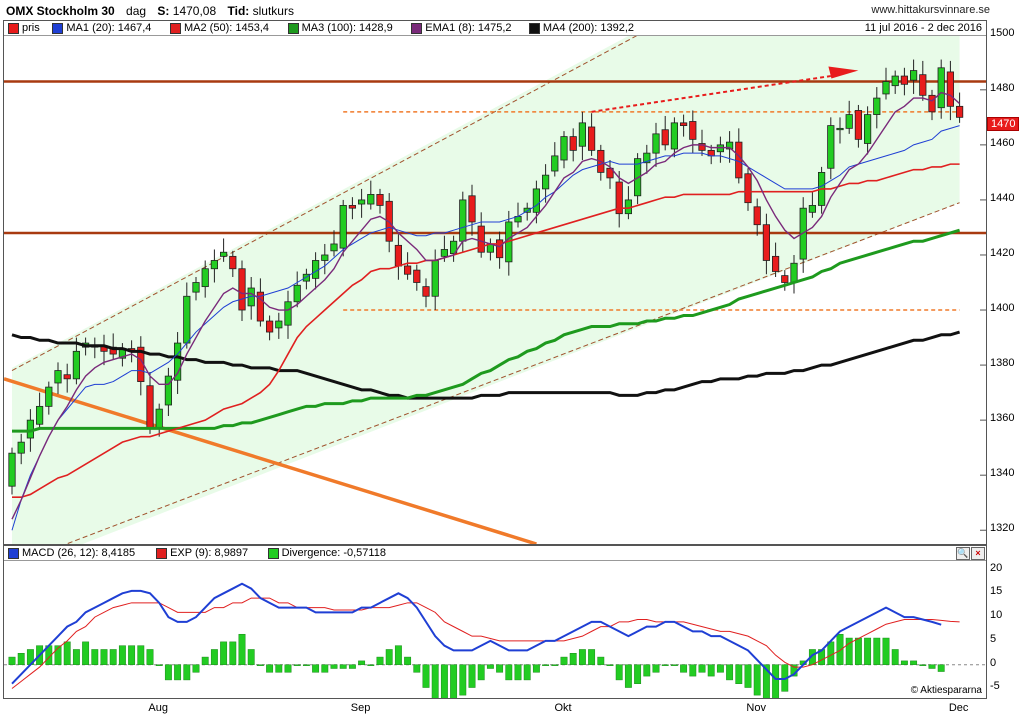 Image resolution: width=1032 pixels, height=721 pixels. Describe the element at coordinates (993, 638) in the screenshot. I see `macd-tick-label: 5` at that location.